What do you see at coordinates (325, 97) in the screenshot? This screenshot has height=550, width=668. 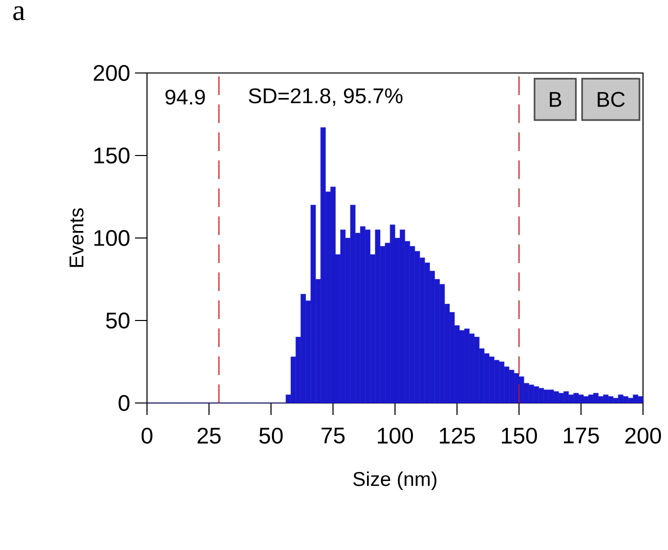 I see `annotation: SD=21.8, 95.7%` at bounding box center [325, 97].